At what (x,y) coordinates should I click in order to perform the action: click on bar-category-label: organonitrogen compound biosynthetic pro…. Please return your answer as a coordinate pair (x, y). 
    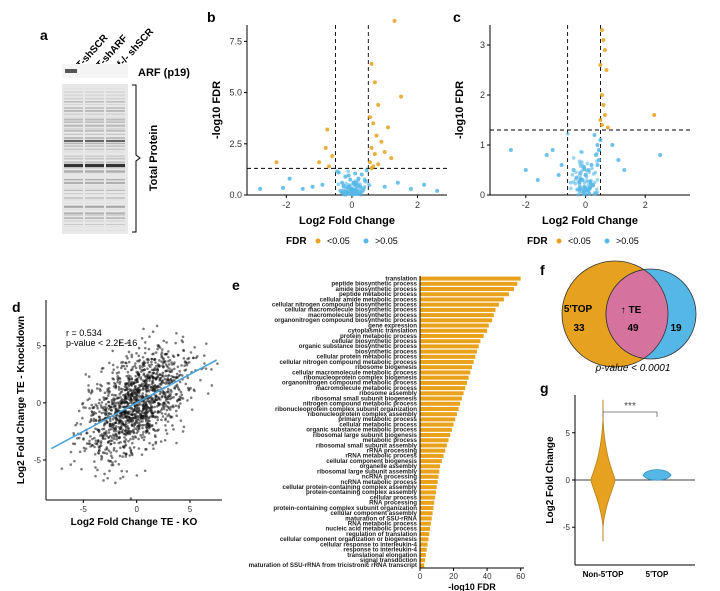
    Looking at the image, I should click on (345, 320).